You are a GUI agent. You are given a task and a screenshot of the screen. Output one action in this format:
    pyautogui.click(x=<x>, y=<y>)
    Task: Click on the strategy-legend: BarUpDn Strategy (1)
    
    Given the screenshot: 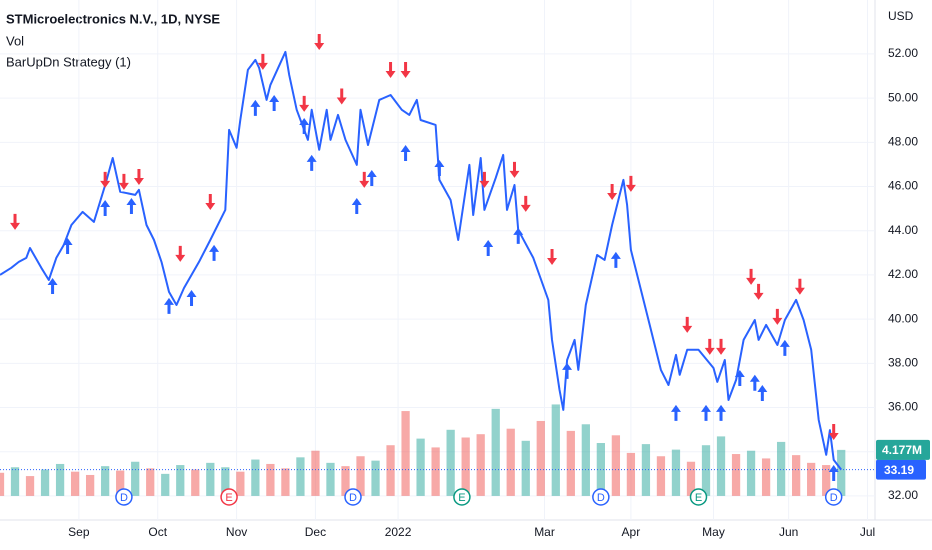 What is the action you would take?
    pyautogui.click(x=68, y=61)
    